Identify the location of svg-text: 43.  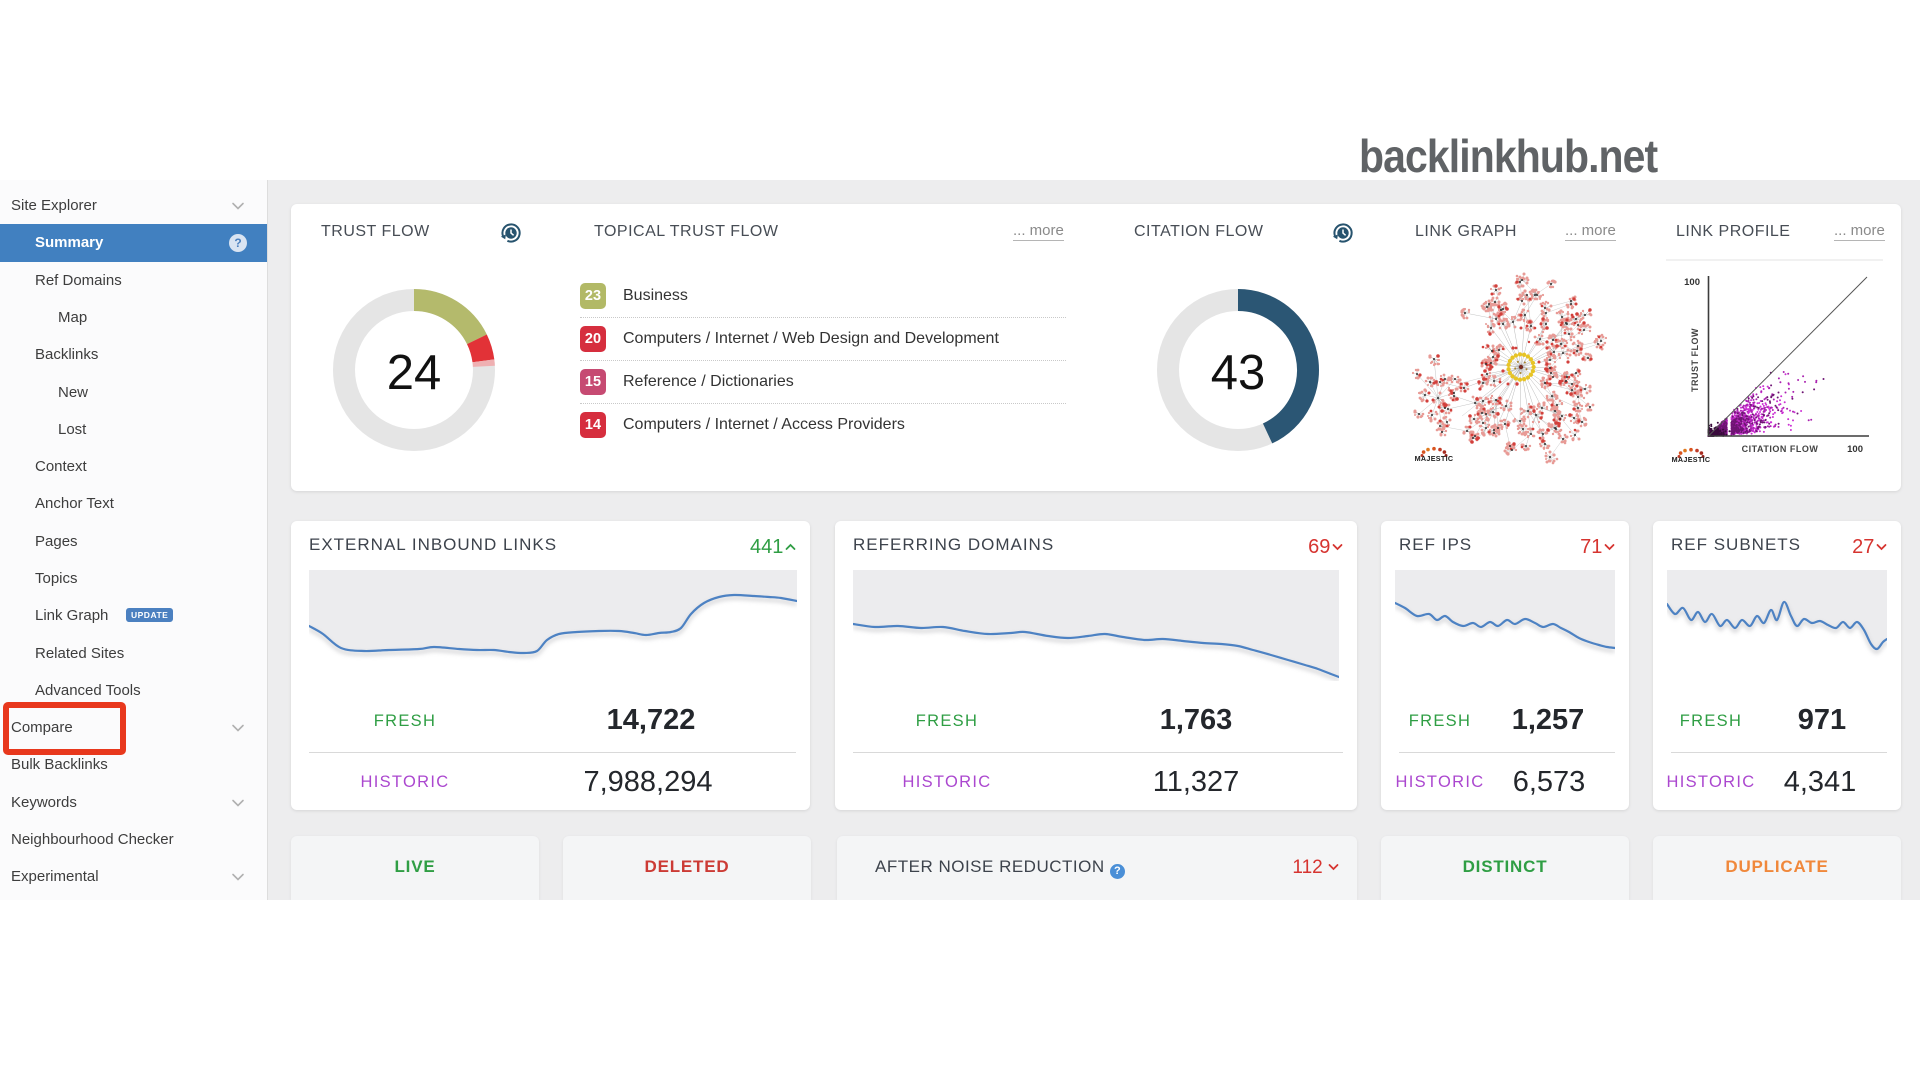
(1238, 373).